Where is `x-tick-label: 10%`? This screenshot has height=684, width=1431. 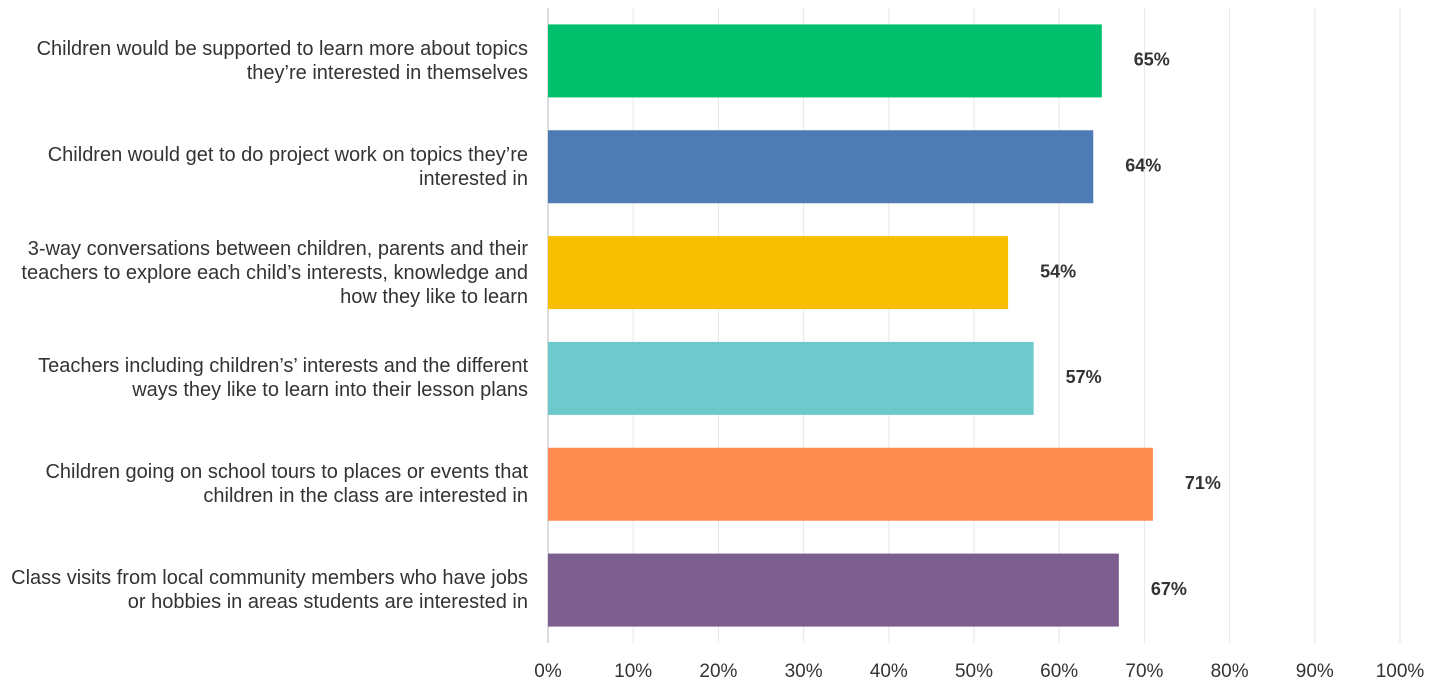 x-tick-label: 10% is located at coordinates (633, 671).